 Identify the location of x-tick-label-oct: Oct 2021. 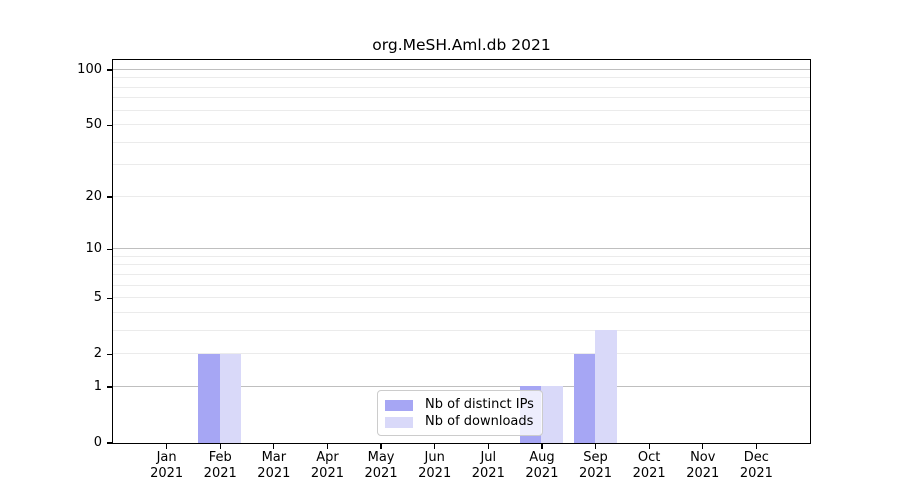
(649, 465).